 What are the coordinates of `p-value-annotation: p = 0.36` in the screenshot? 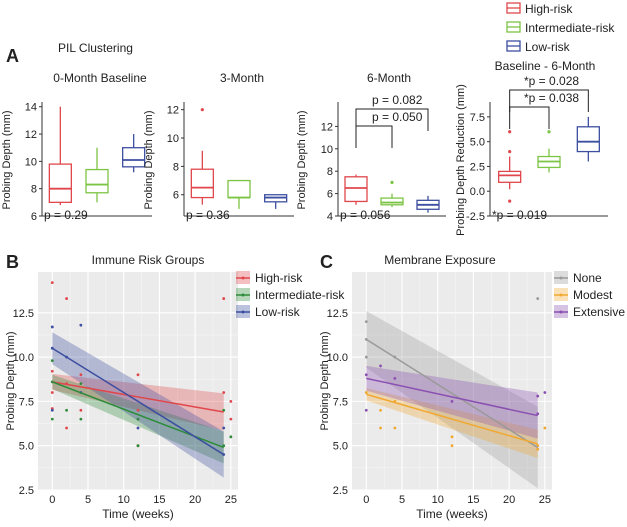 It's located at (208, 215).